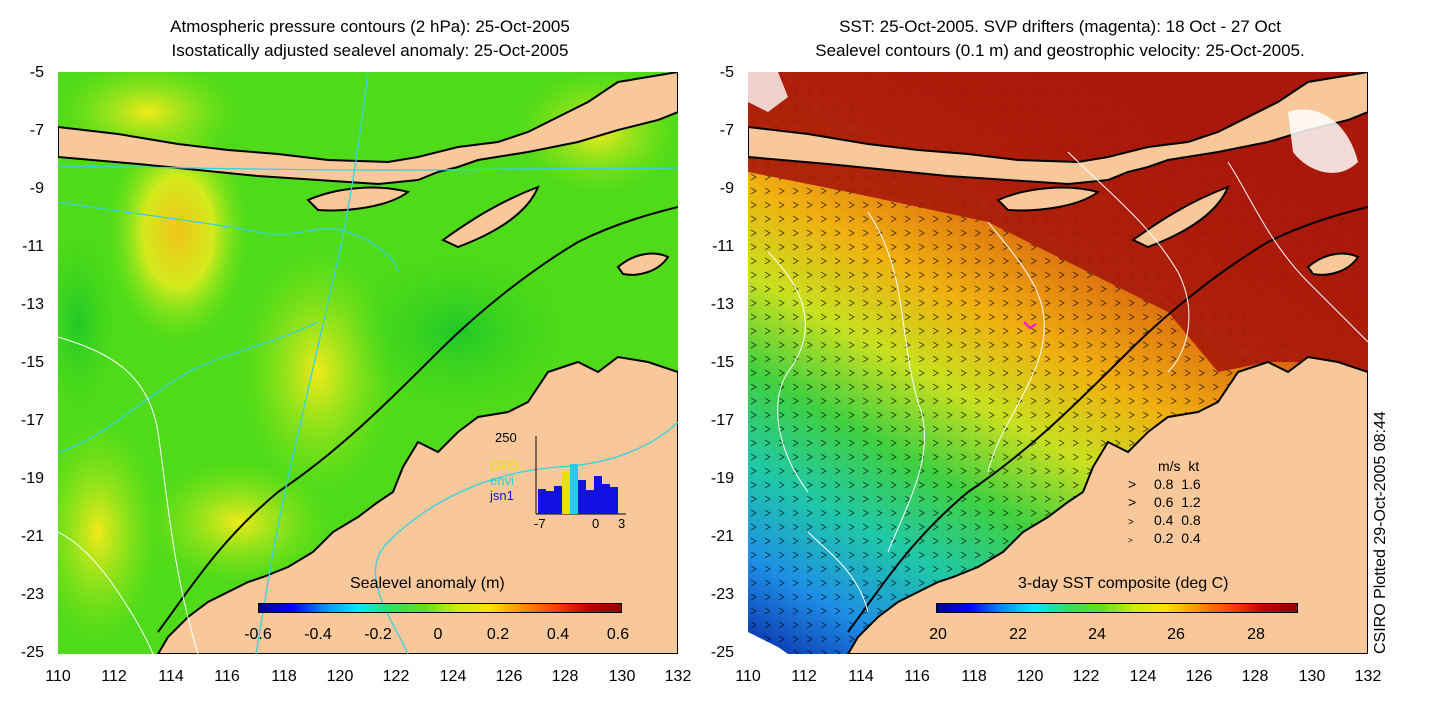 Image resolution: width=1440 pixels, height=720 pixels. Describe the element at coordinates (1176, 634) in the screenshot. I see `sst-colorbar-tick: 26` at that location.